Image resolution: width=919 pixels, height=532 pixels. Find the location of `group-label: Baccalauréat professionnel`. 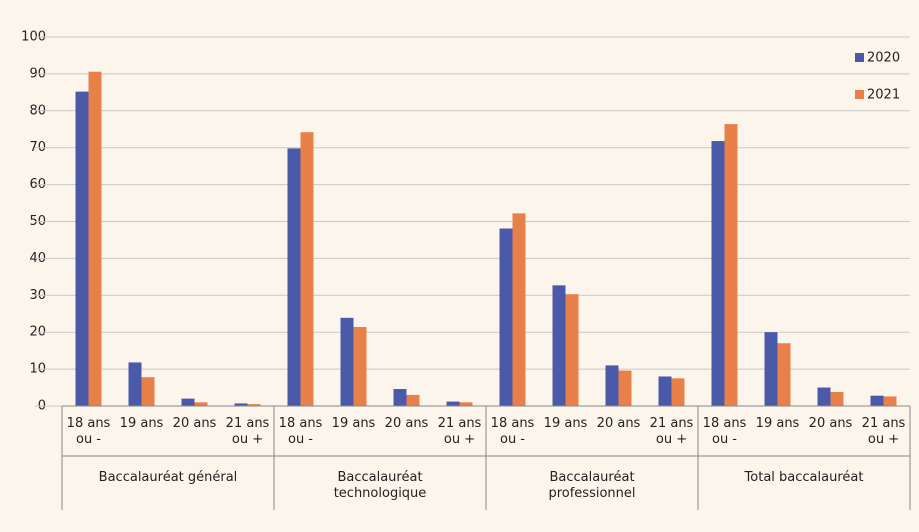

group-label: Baccalauréat professionnel is located at coordinates (592, 485).